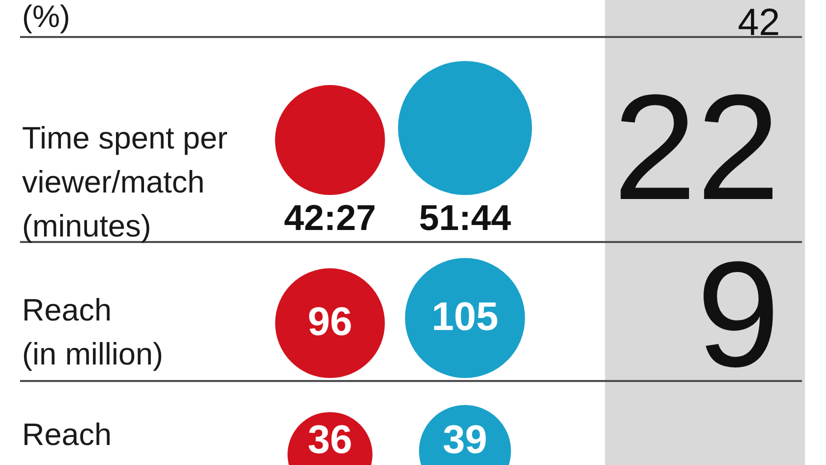  What do you see at coordinates (125, 182) in the screenshot?
I see `category-label: Time spent per viewer/match (minutes)` at bounding box center [125, 182].